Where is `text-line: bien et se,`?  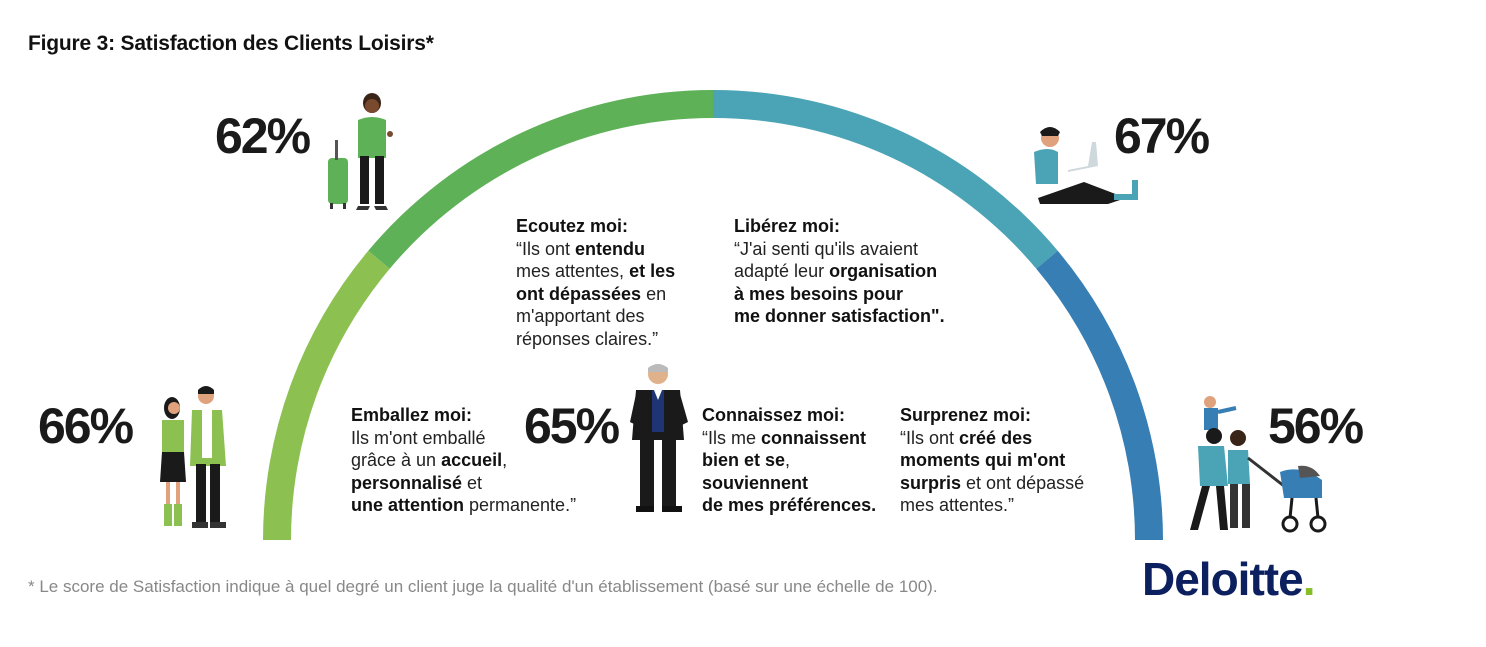 text-line: bien et se, is located at coordinates (789, 460).